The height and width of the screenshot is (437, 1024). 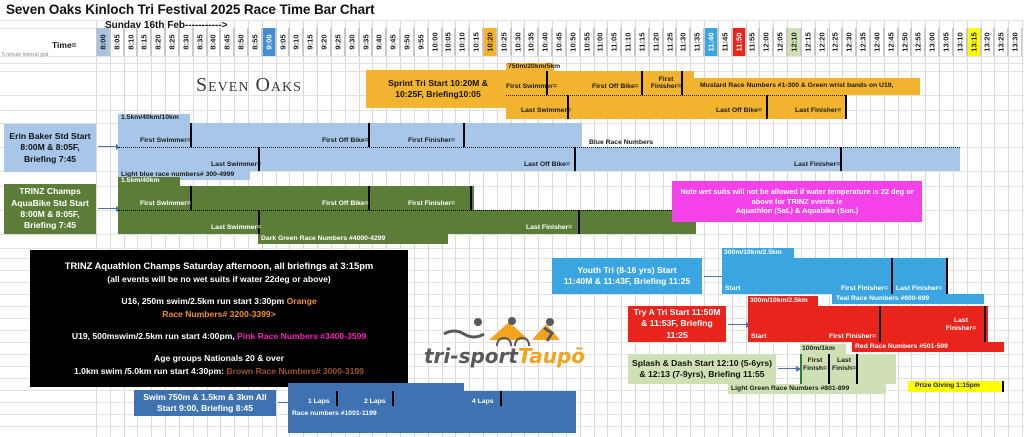 What do you see at coordinates (302, 336) in the screenshot?
I see `aquathlon-pink-numbers: Pink Race Numbers #3400-3599` at bounding box center [302, 336].